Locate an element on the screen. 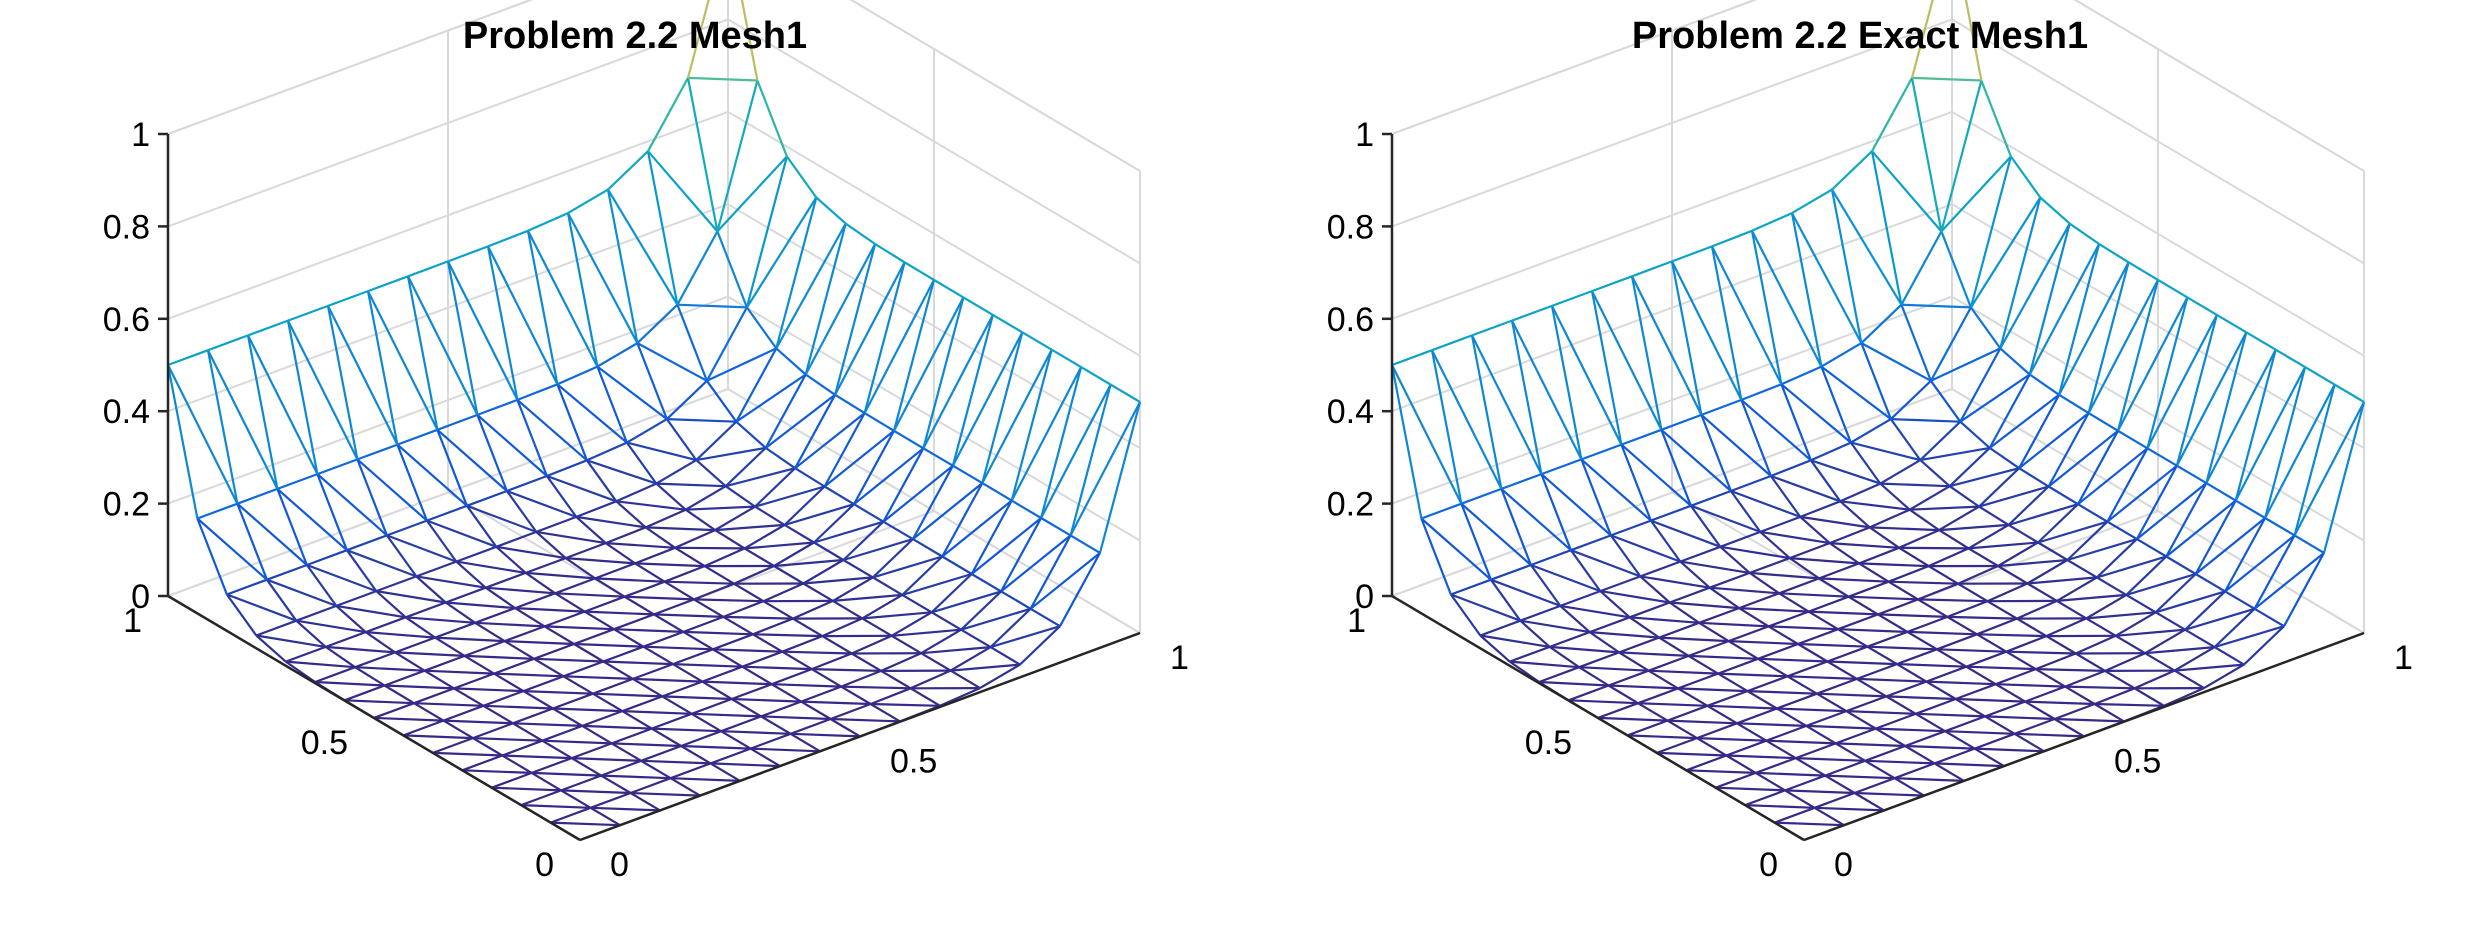 This screenshot has height=938, width=2471. chart-title: Problem 2.2 Exact Mesh1 is located at coordinates (1860, 36).